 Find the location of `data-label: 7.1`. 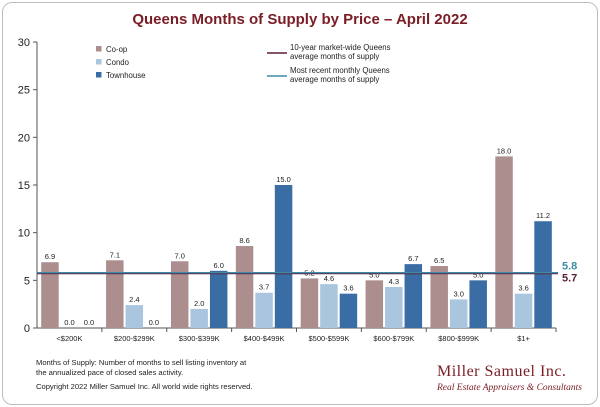

data-label: 7.1 is located at coordinates (115, 254).